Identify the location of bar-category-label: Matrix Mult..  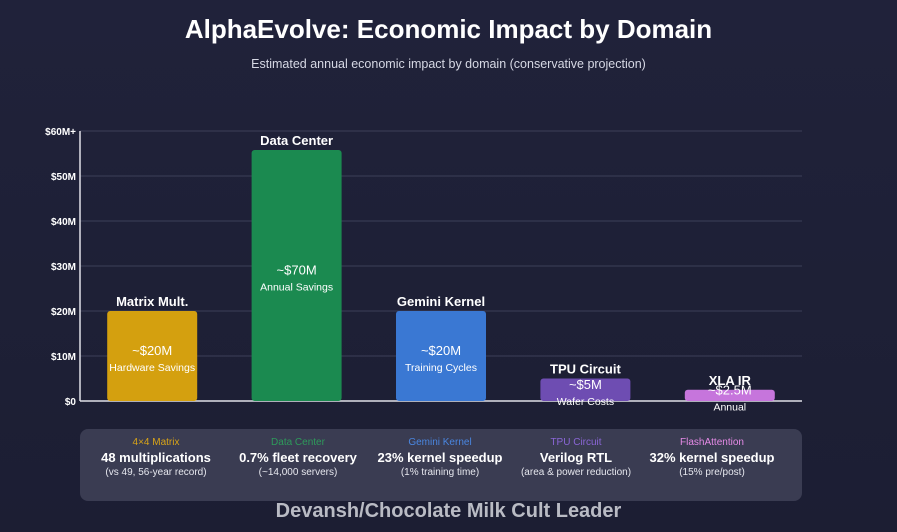
(152, 301).